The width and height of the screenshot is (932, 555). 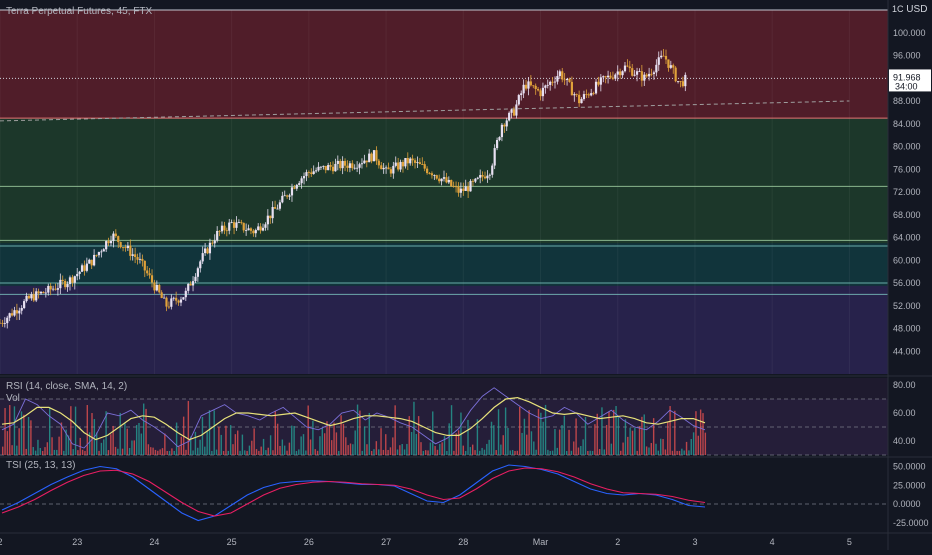 I want to click on tsi-pane, so click(x=466, y=489).